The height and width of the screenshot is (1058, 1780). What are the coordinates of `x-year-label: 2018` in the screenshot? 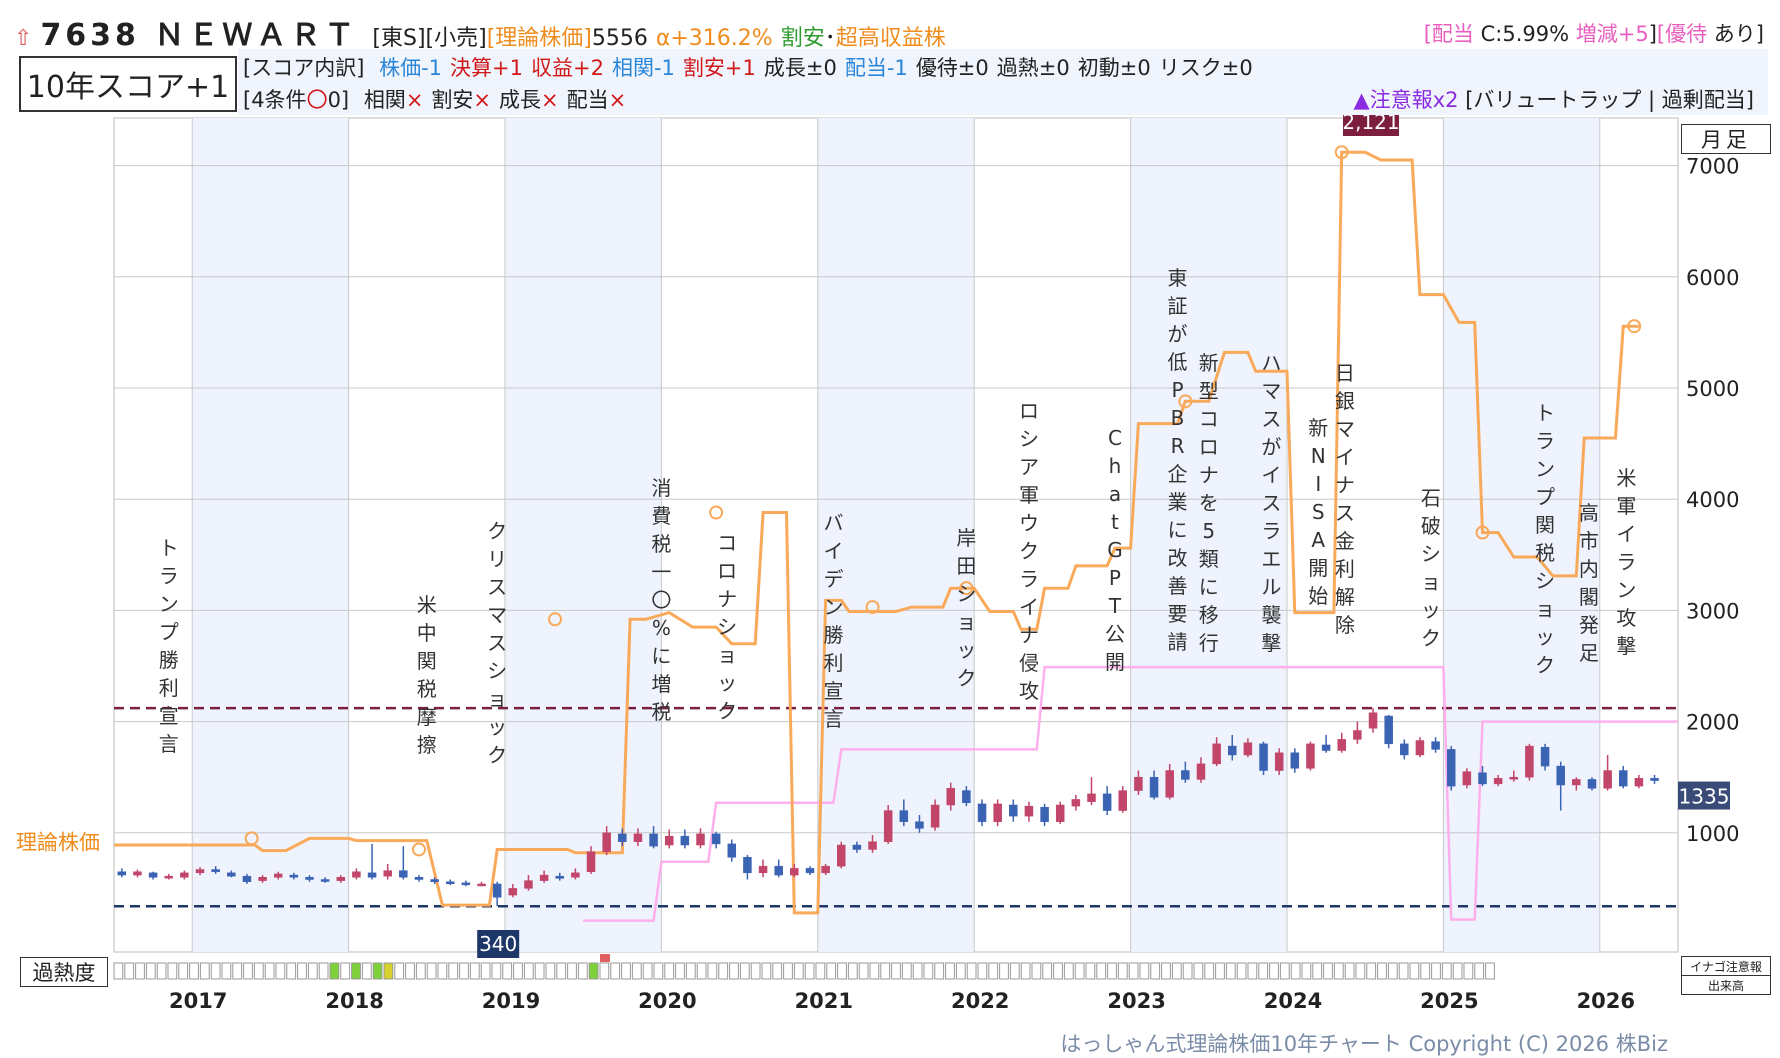 It's located at (354, 1001).